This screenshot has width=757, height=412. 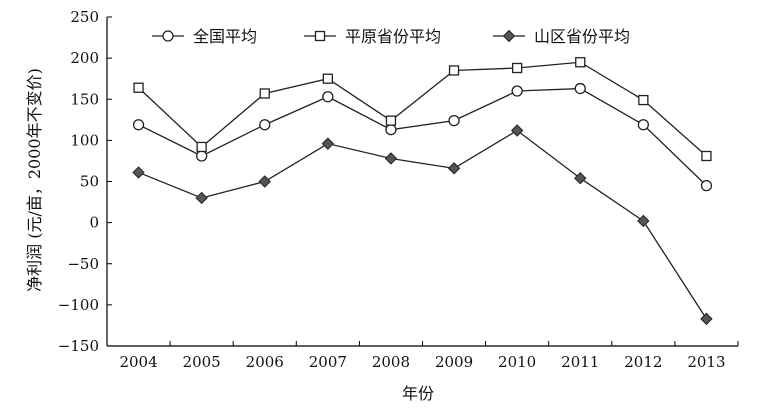 What do you see at coordinates (94, 223) in the screenshot?
I see `y-tick-label: 0` at bounding box center [94, 223].